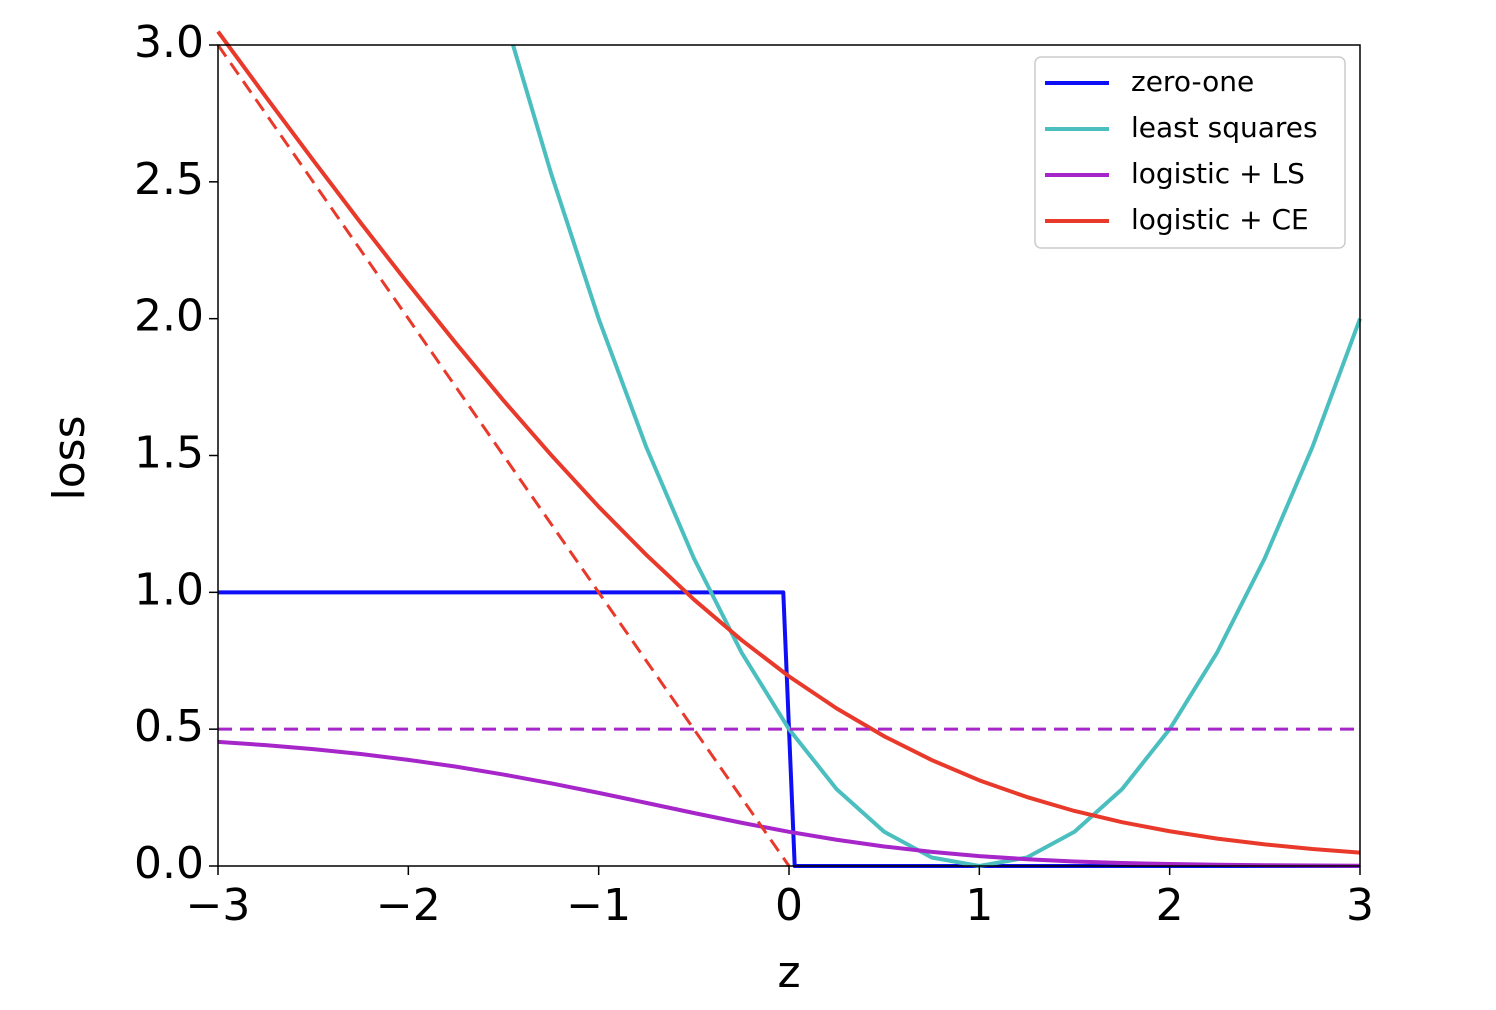 This screenshot has width=1496, height=1010. I want to click on x-tick-label: −3, so click(218, 905).